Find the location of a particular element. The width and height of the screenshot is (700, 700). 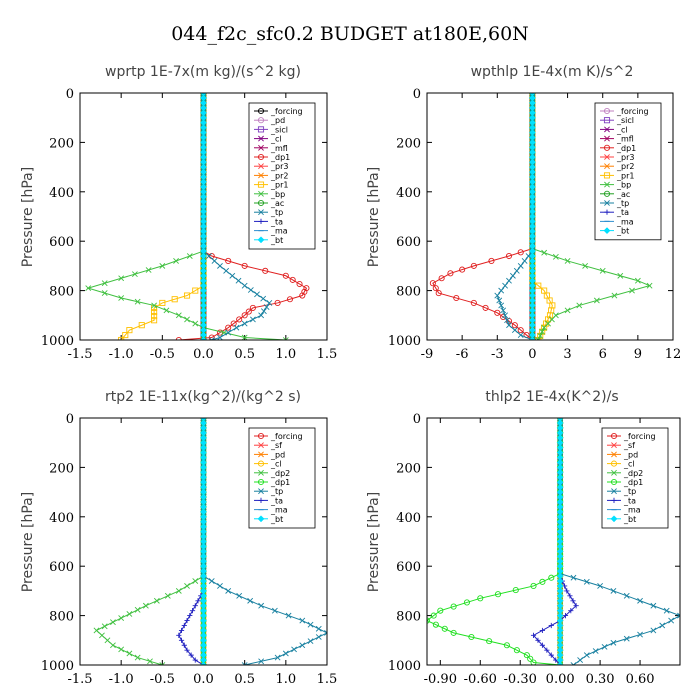

x-tick-label: 6 is located at coordinates (603, 354).